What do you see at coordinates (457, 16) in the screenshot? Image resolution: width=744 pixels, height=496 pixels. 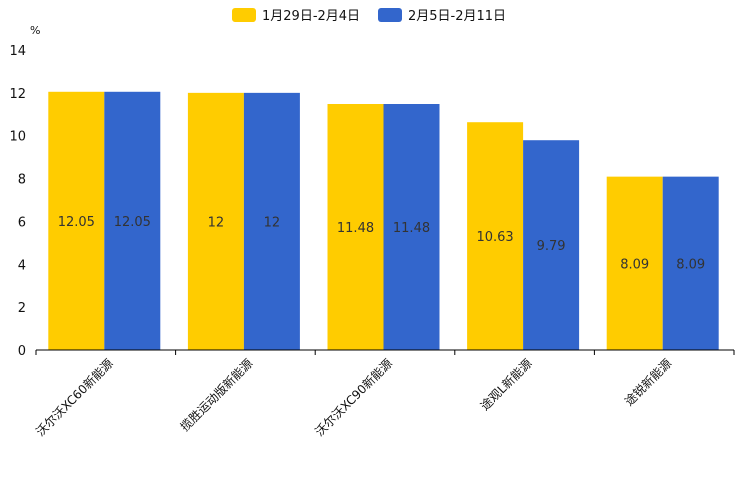 I see `legend-label-series-2: 2月5日-2月11日` at bounding box center [457, 16].